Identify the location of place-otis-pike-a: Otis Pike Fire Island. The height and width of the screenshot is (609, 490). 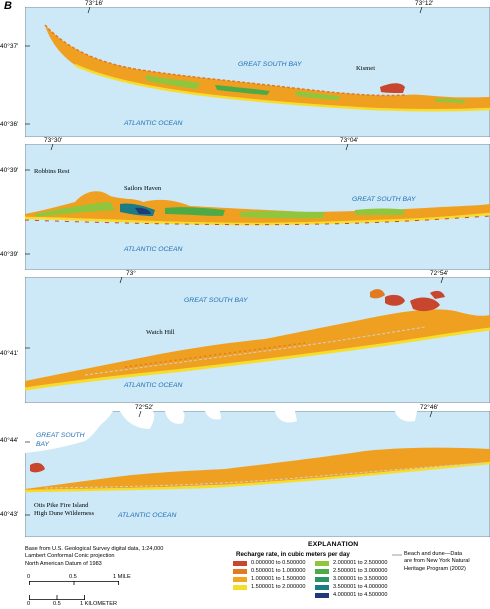
(61, 505).